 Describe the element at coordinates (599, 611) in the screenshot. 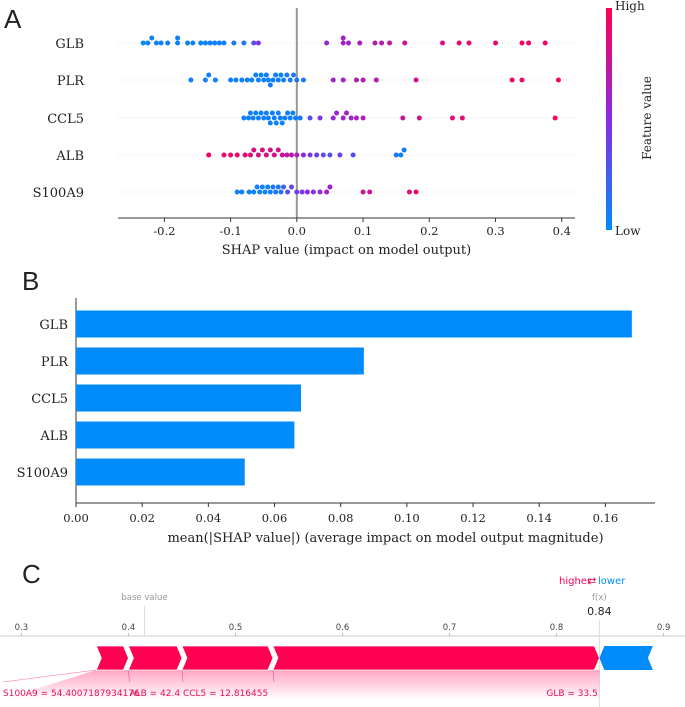

I see `fx-value: 0.84` at that location.